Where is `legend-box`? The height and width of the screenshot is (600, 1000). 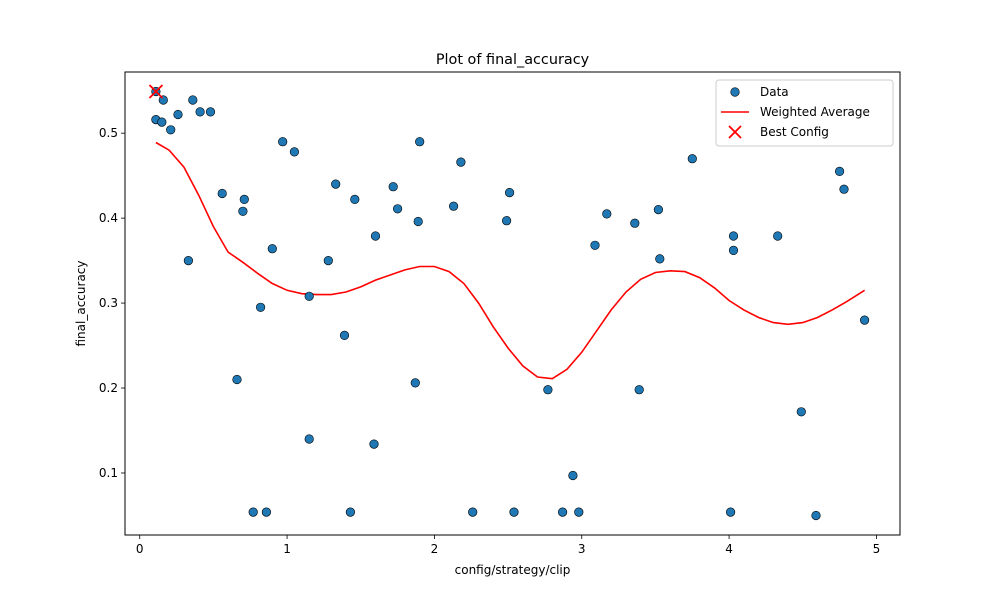 legend-box is located at coordinates (804, 113).